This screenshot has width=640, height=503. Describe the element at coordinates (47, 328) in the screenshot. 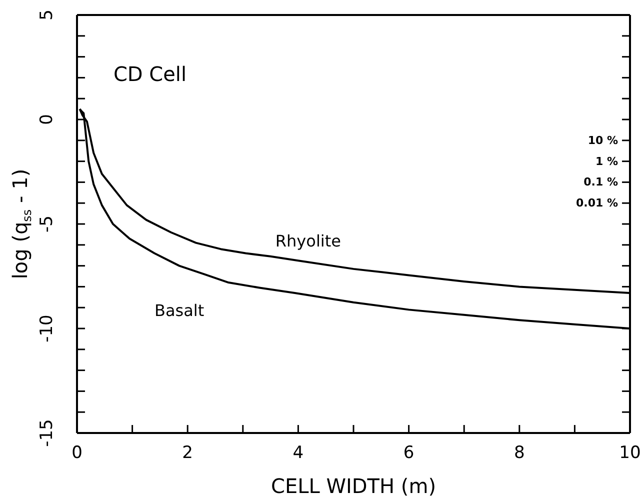

I see `y-tick-label: -10` at that location.